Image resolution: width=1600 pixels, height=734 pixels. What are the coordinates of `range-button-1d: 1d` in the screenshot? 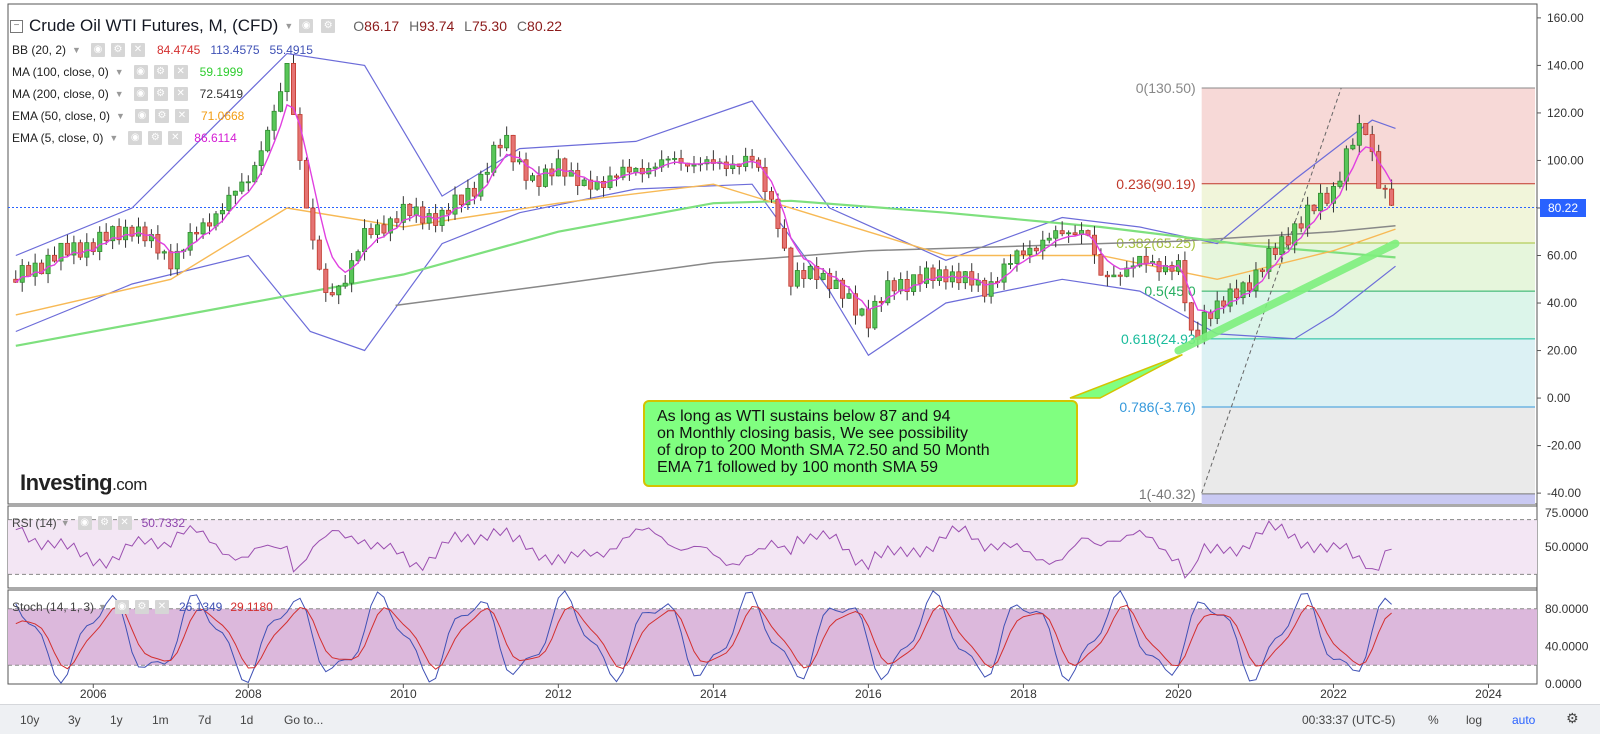 It's located at (247, 720).